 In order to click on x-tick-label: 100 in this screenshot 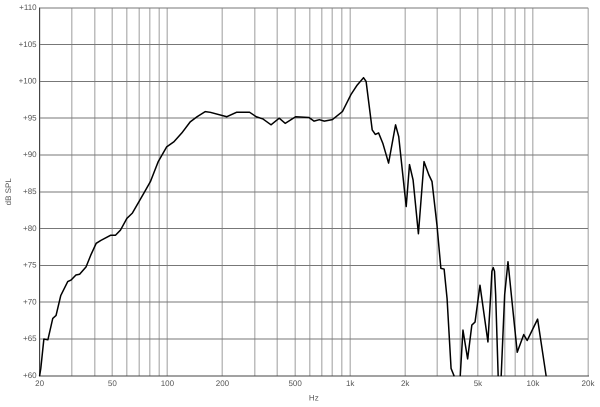, I will do `click(167, 383)`.